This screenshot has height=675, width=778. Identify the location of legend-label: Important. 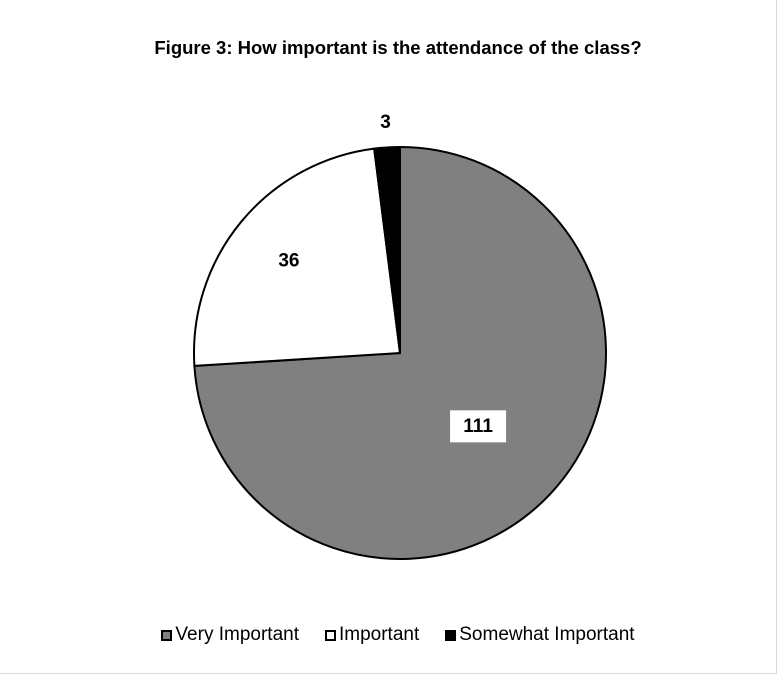
(379, 634).